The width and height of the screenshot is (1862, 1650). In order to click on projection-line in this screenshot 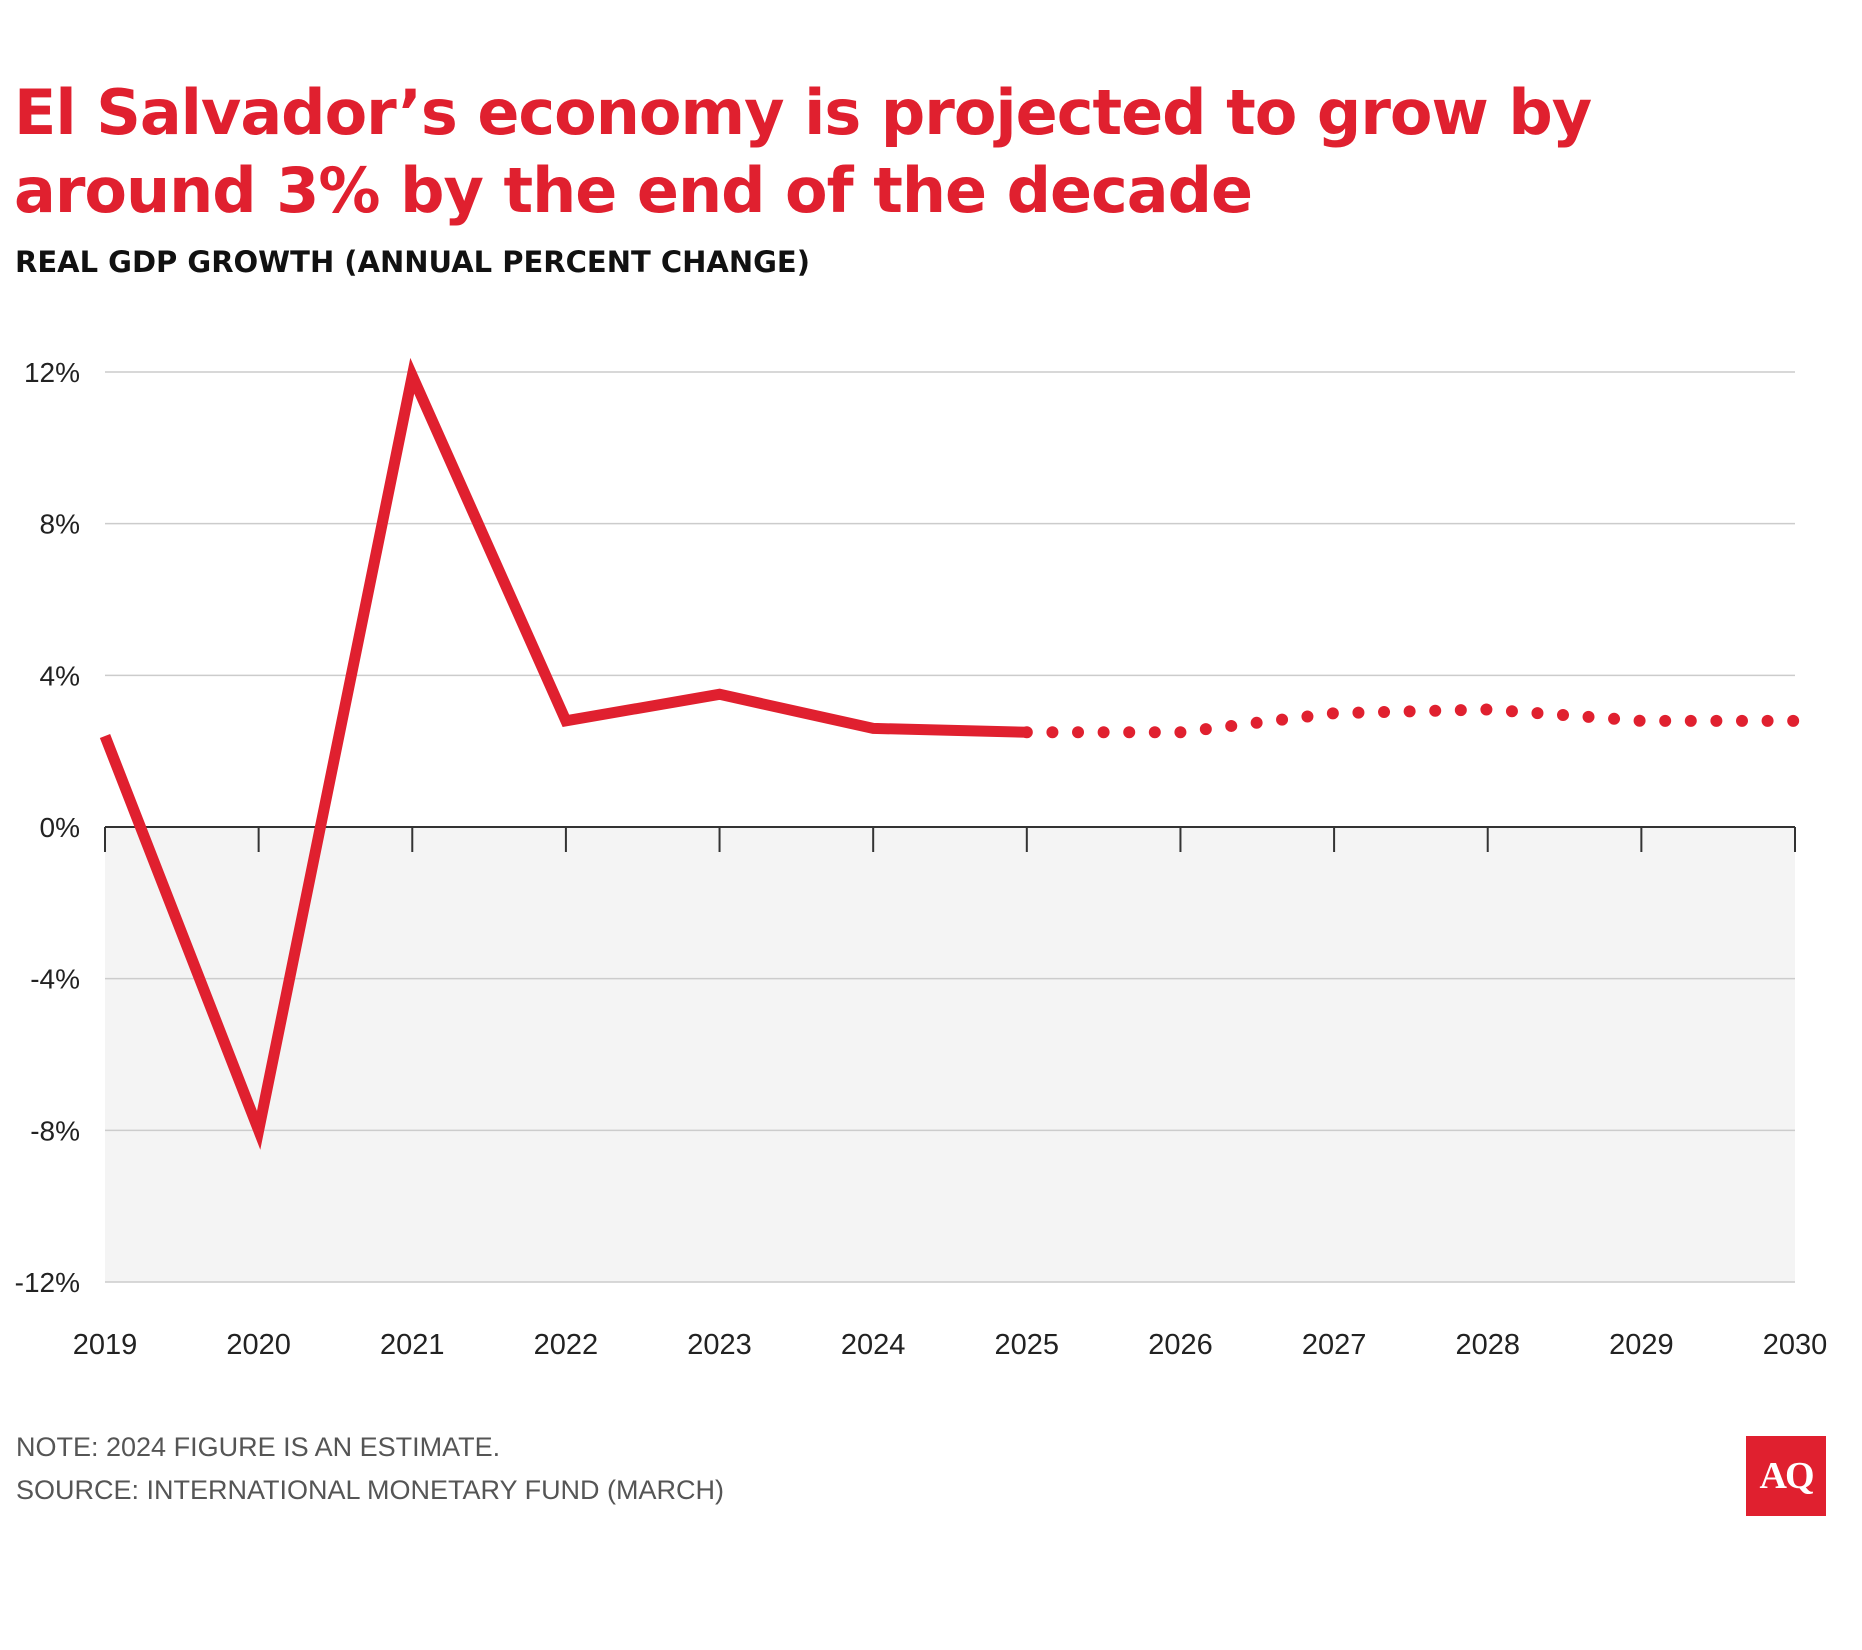, I will do `click(1410, 721)`.